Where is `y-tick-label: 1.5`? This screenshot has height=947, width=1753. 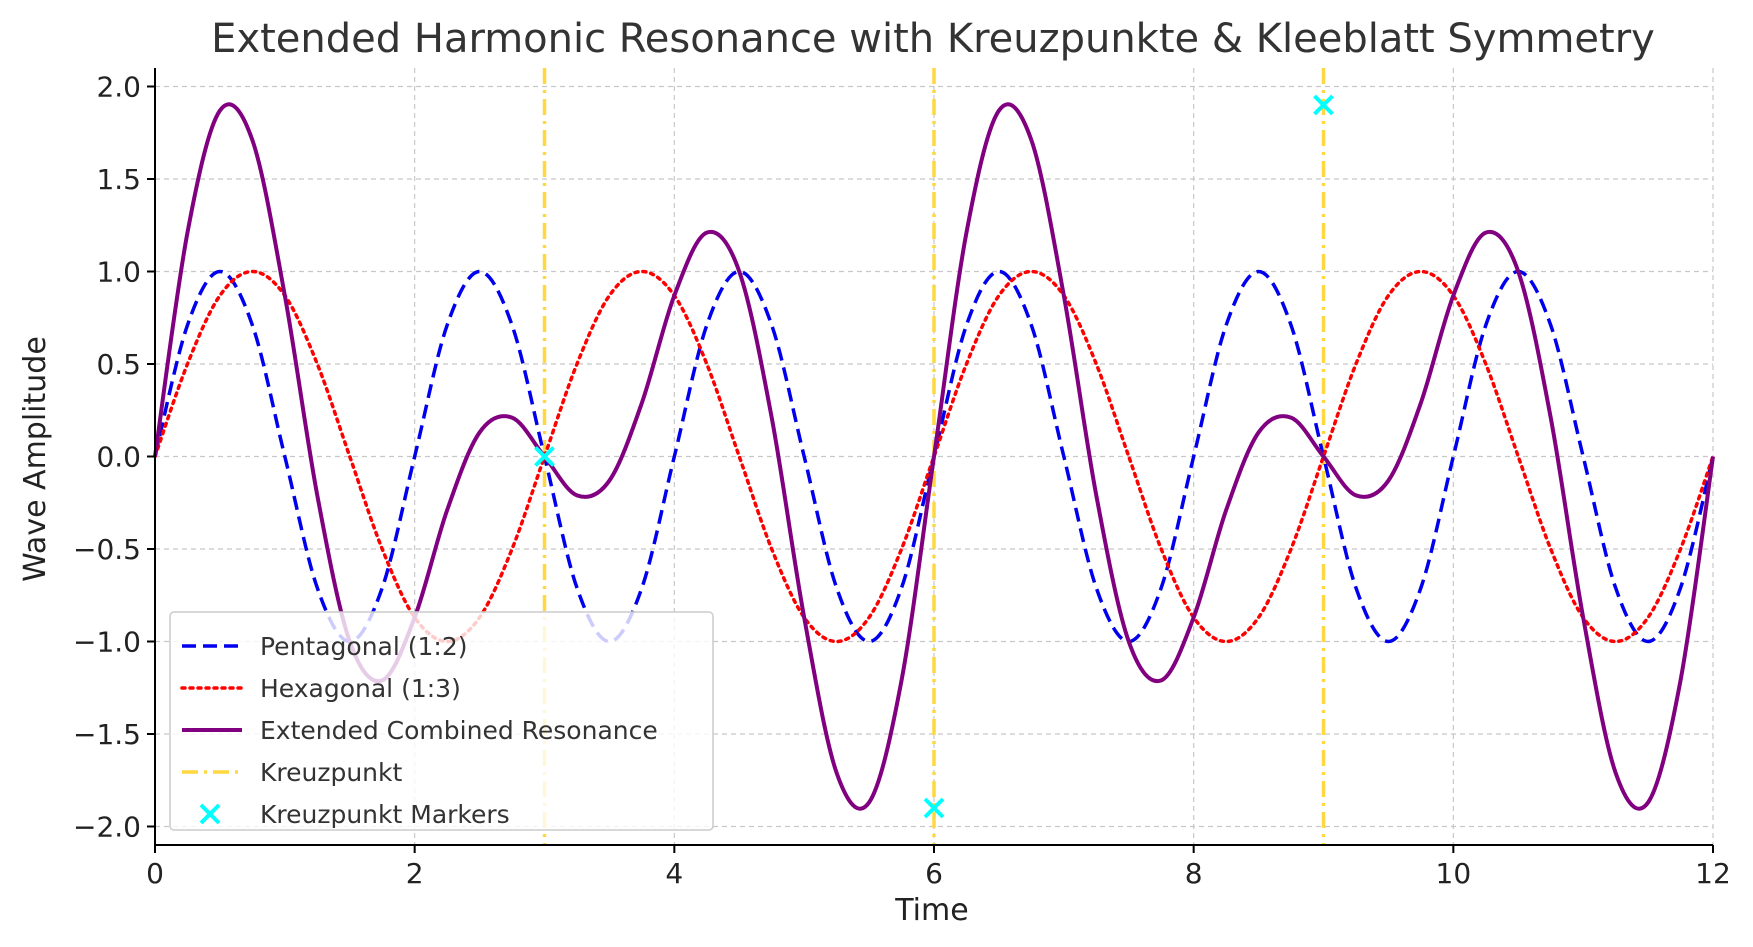 y-tick-label: 1.5 is located at coordinates (118, 179).